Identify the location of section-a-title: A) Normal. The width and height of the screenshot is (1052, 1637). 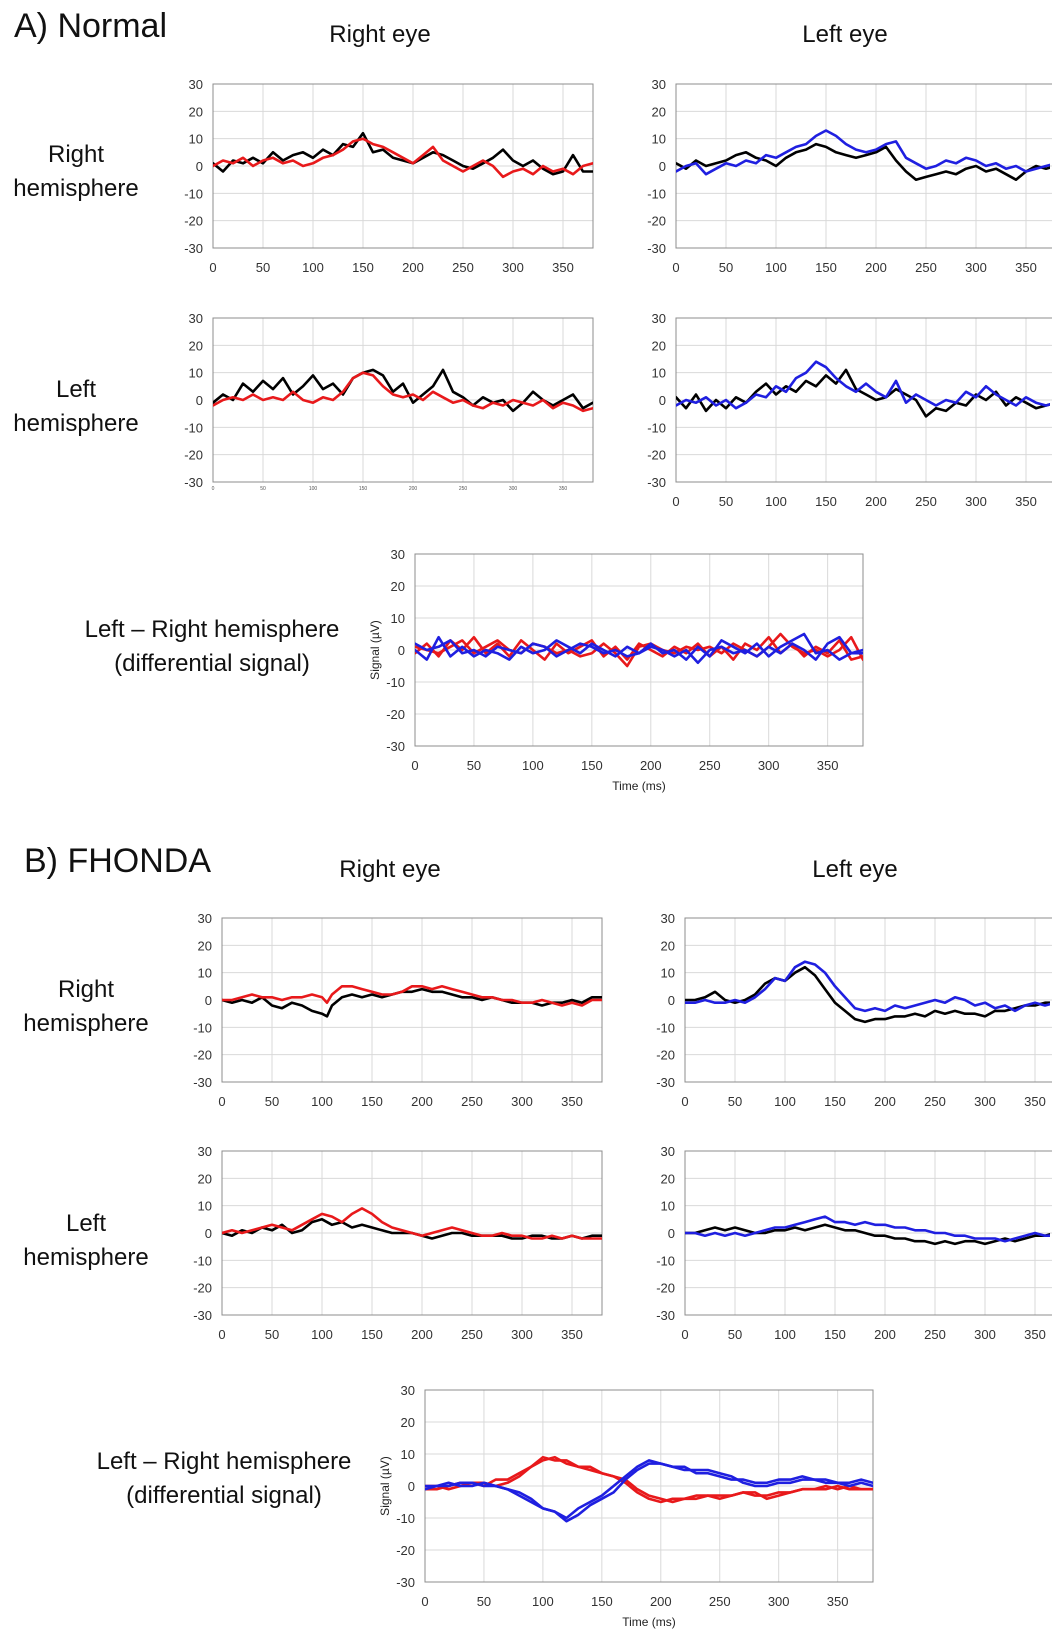
(90, 26).